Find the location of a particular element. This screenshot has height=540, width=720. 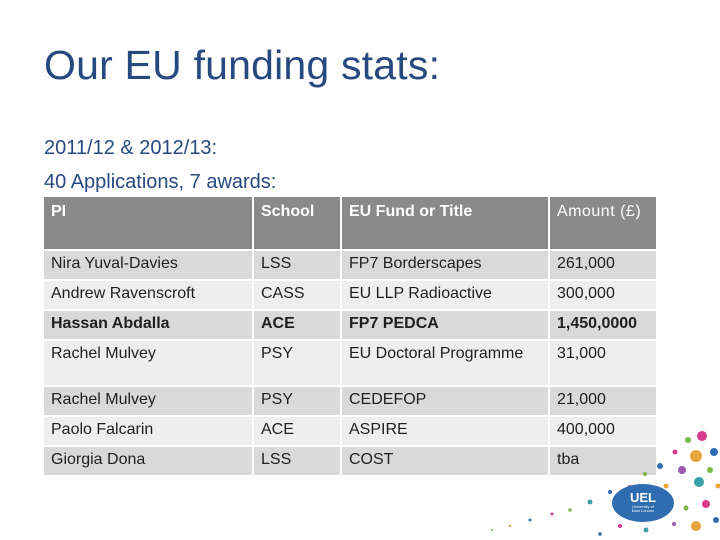

cell-fund: FP7 PEDCA is located at coordinates (445, 325).